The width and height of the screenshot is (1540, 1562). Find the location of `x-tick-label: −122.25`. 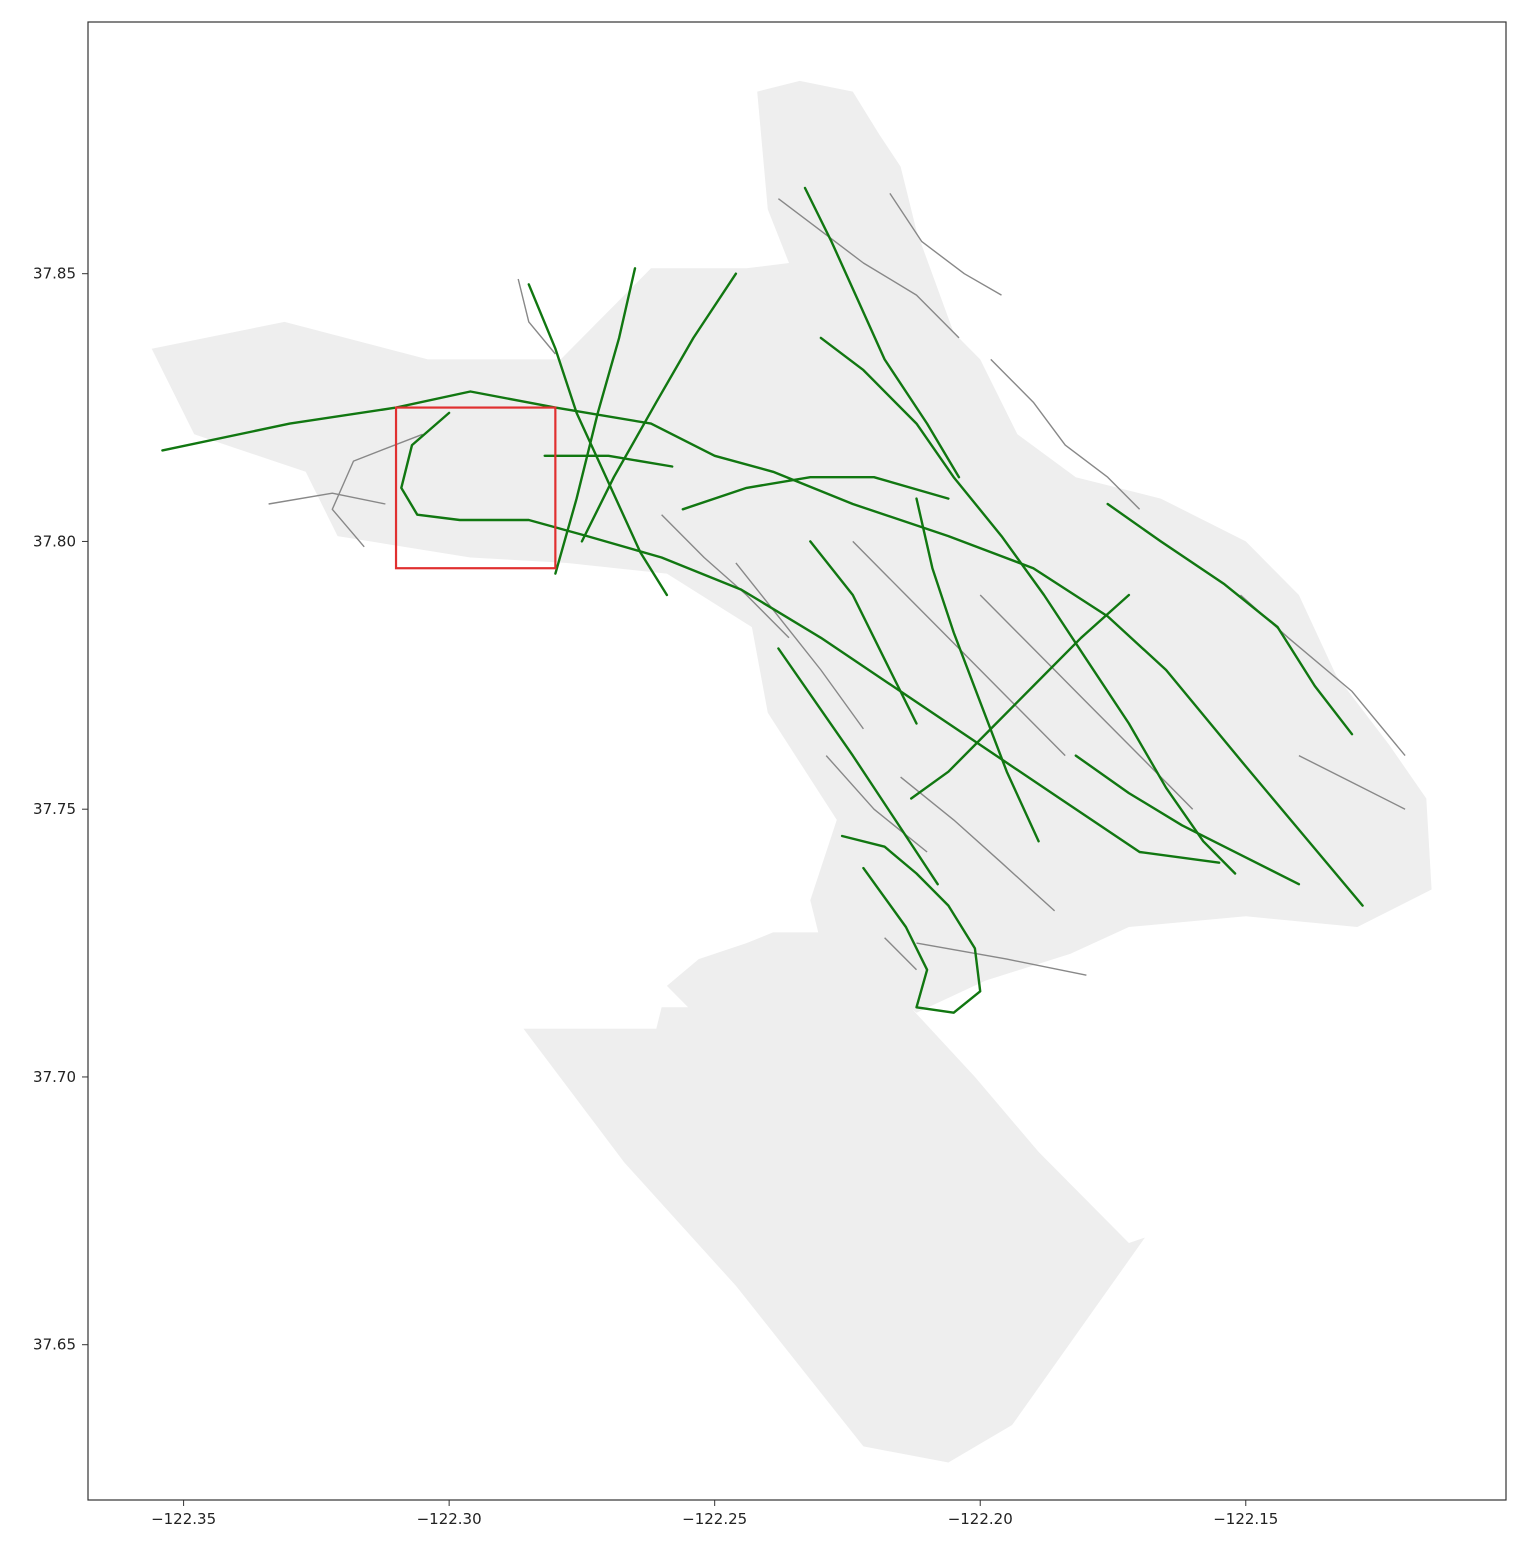

x-tick-label: −122.25 is located at coordinates (714, 1519).